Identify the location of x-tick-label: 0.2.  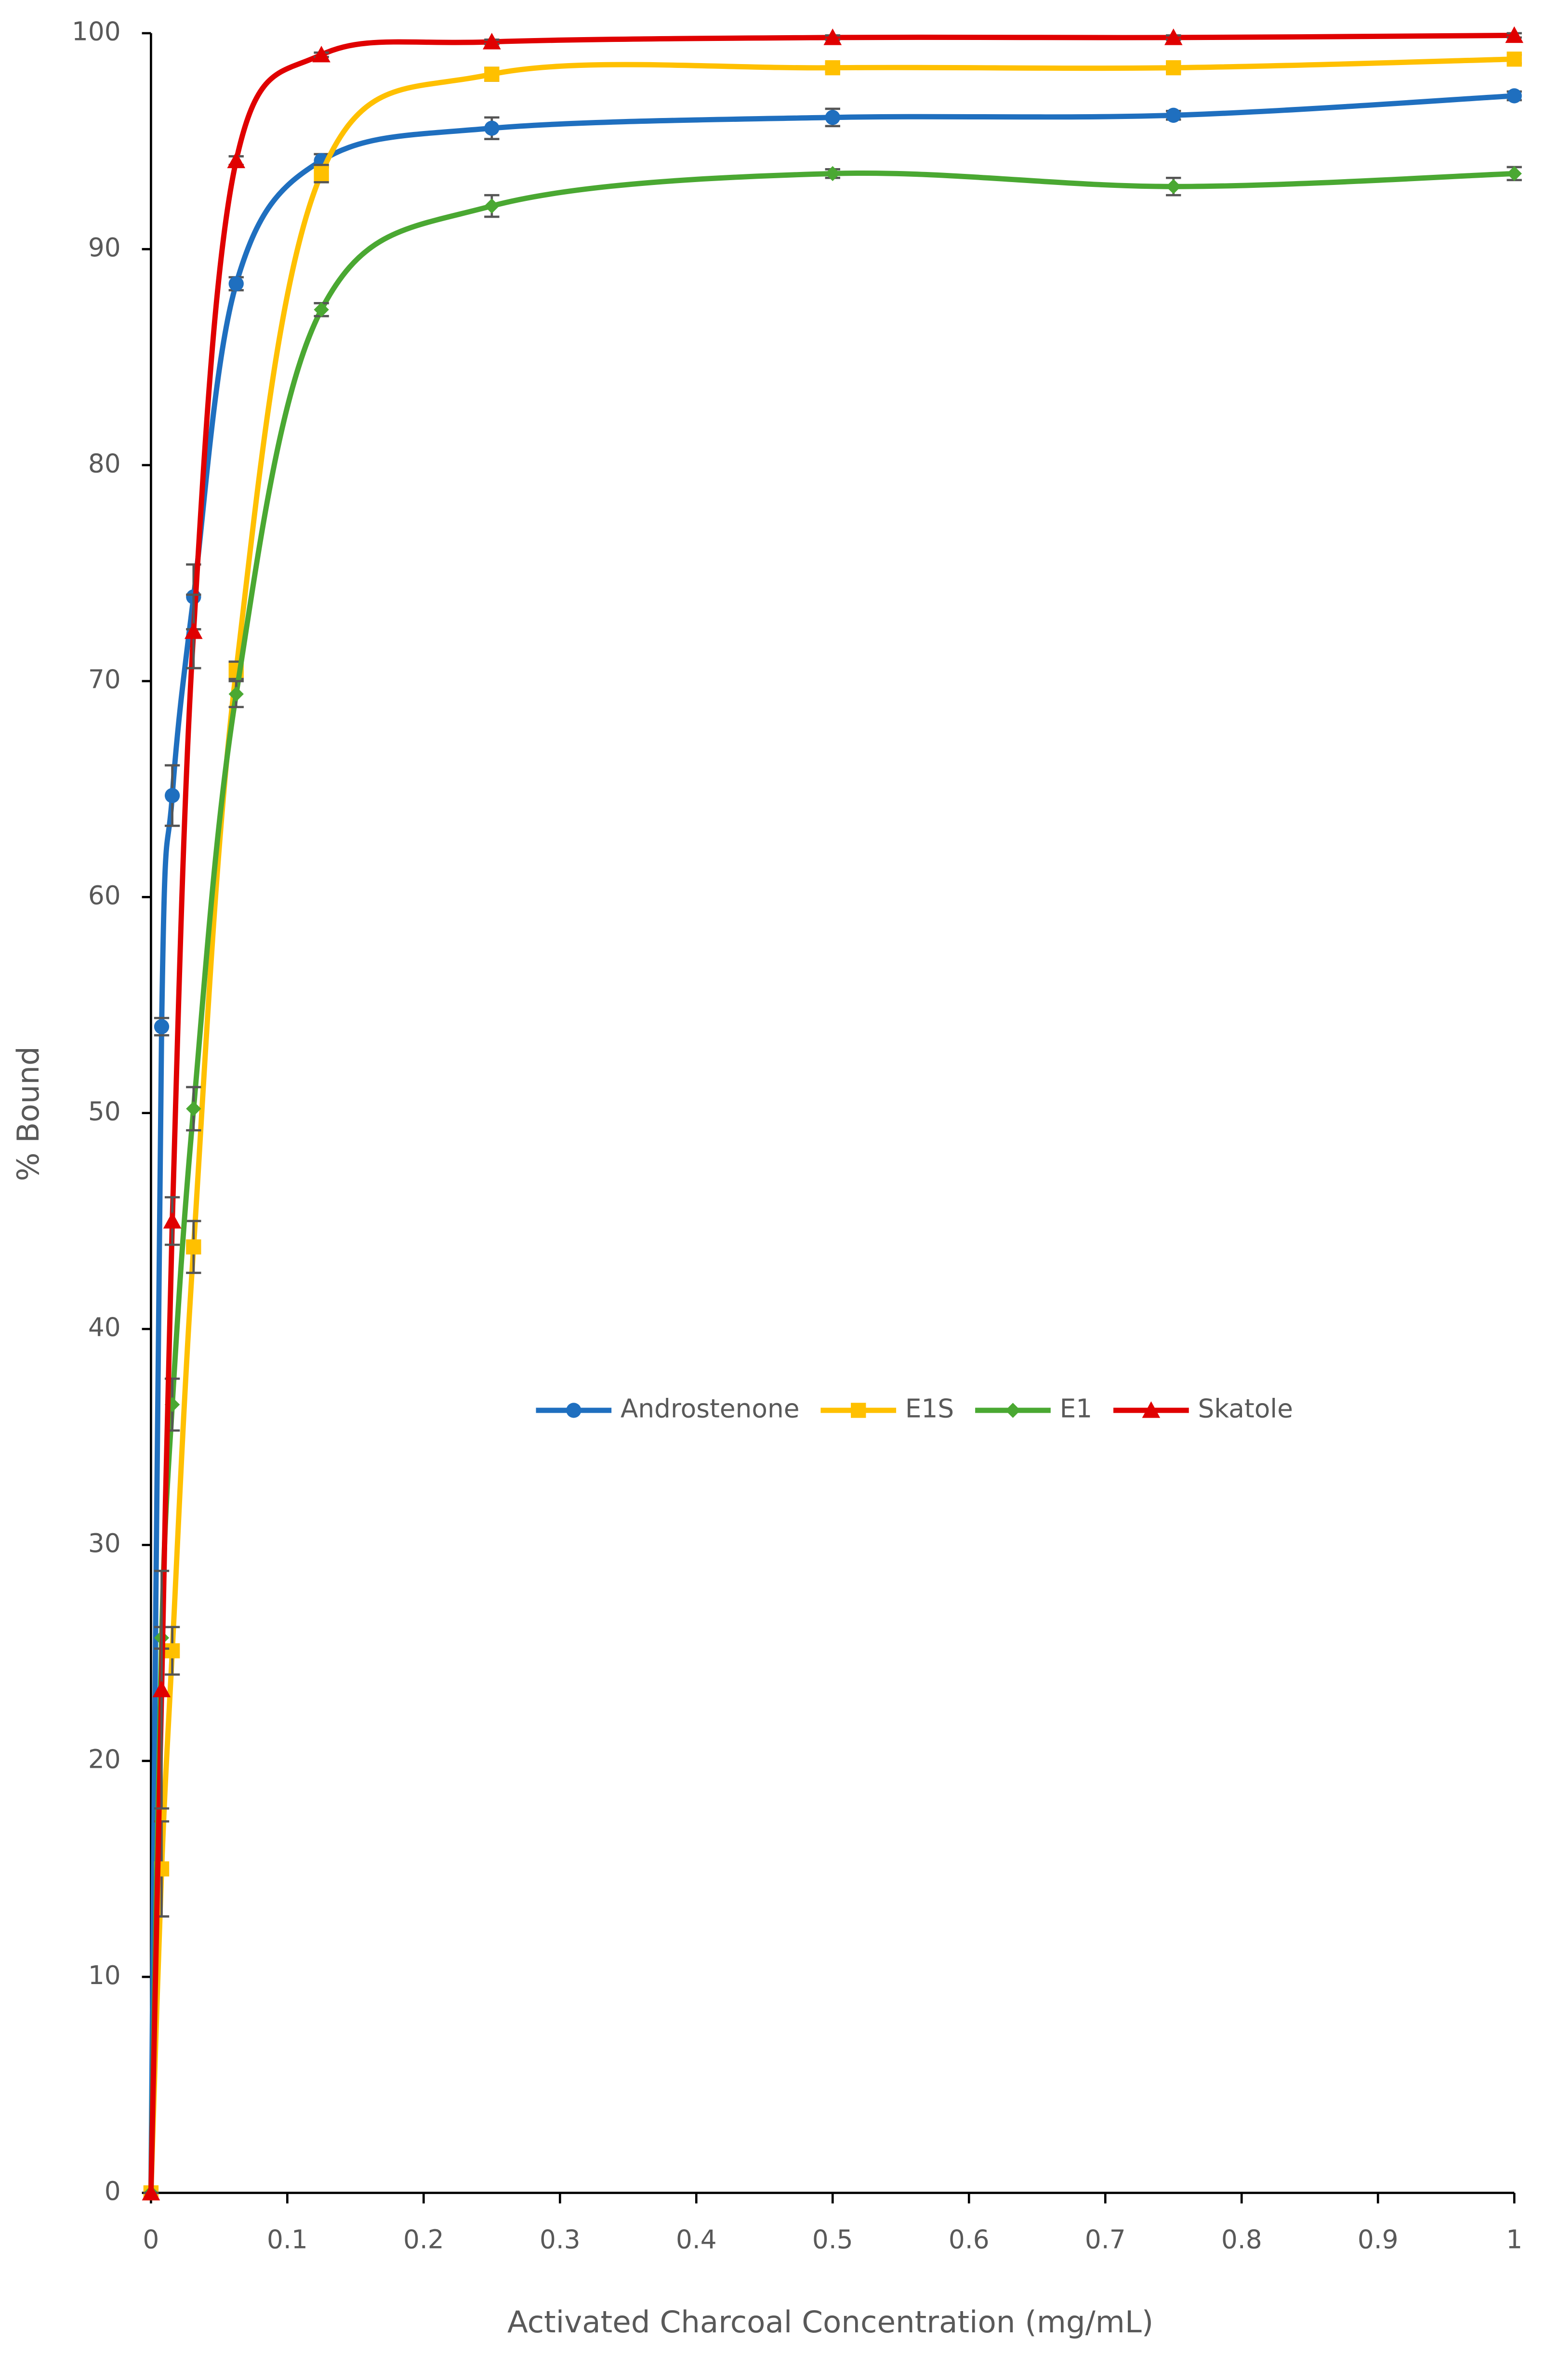
(423, 2239).